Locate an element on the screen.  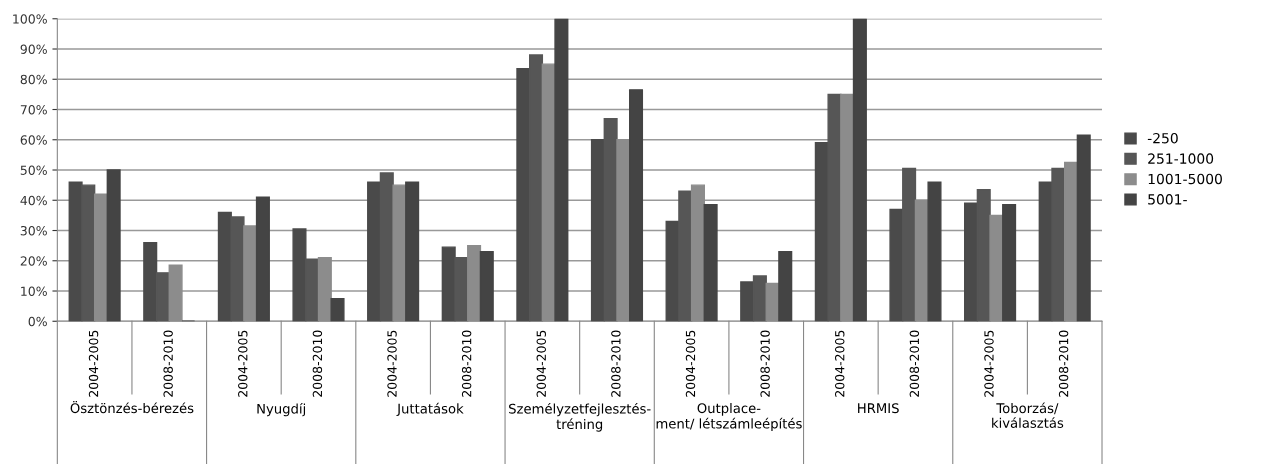
y-tick-label: 100% is located at coordinates (30, 19).